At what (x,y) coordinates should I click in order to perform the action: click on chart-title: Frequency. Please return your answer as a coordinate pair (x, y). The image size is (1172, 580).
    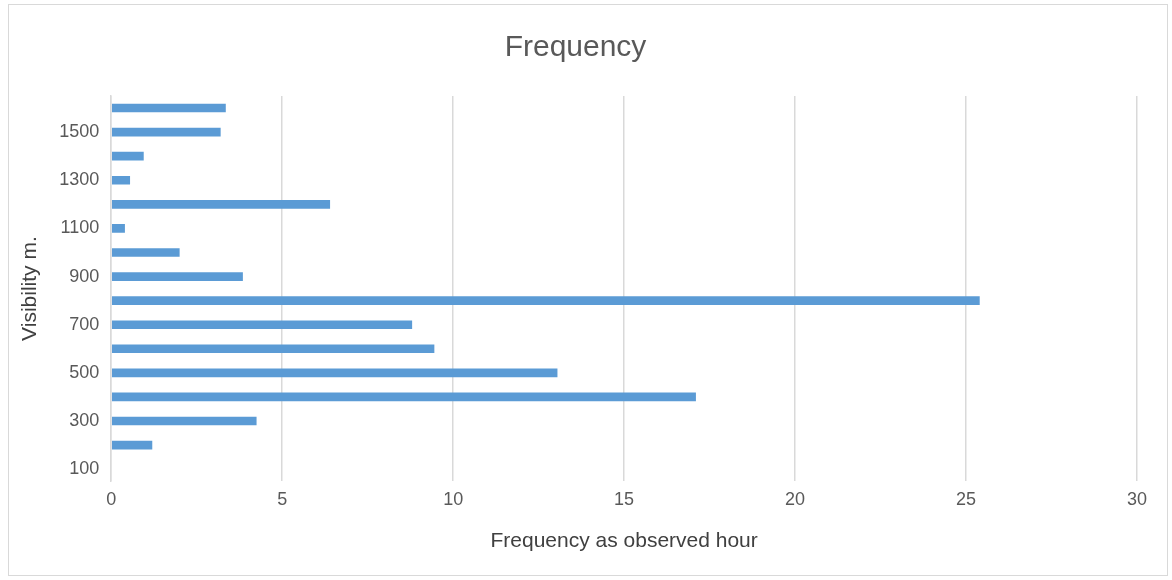
    Looking at the image, I should click on (575, 46).